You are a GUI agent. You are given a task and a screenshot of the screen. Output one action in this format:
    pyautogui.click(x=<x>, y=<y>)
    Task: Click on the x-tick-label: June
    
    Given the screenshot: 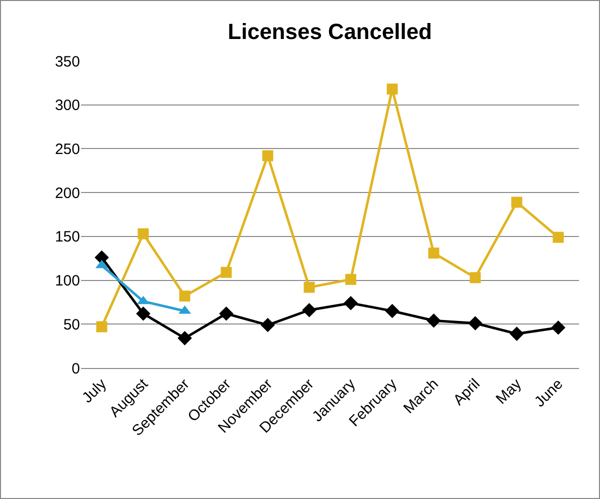 What is the action you would take?
    pyautogui.click(x=548, y=393)
    